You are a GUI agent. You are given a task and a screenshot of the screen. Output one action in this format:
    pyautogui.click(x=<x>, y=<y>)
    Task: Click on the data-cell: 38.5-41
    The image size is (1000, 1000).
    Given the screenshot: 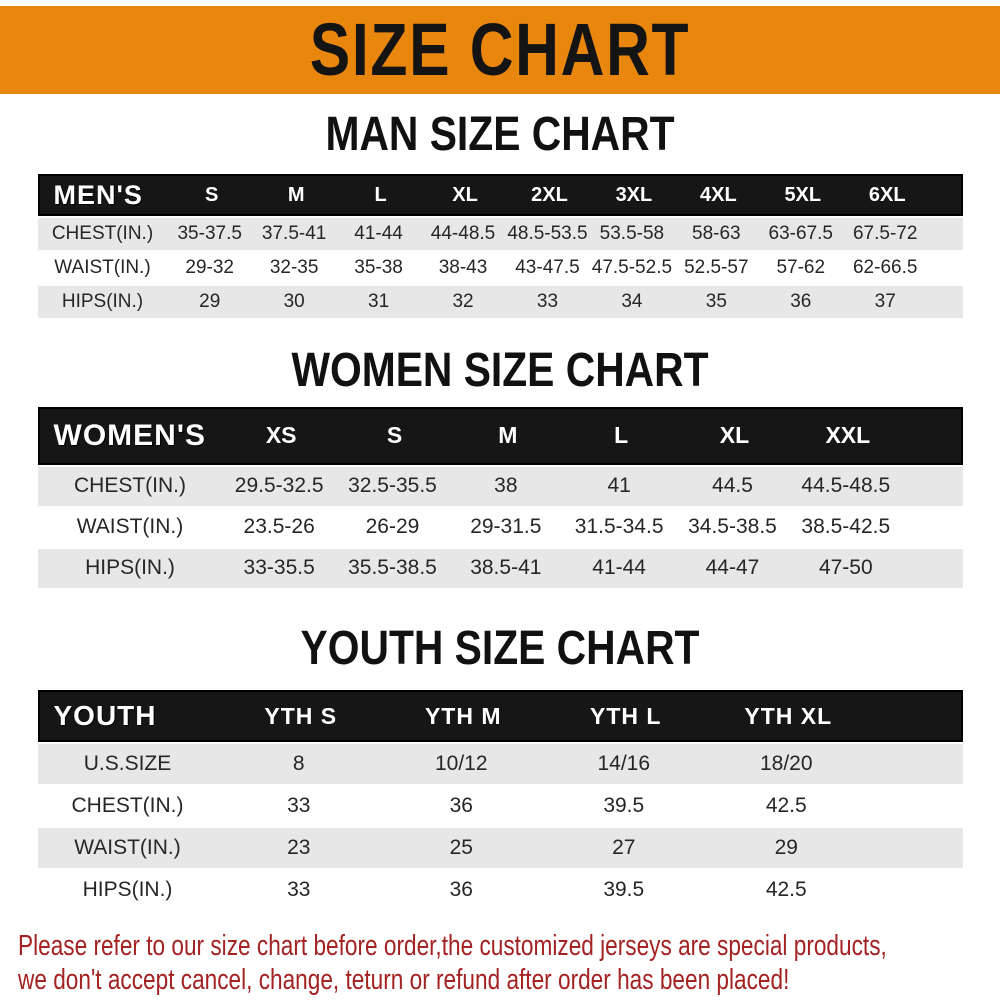 What is the action you would take?
    pyautogui.click(x=506, y=568)
    